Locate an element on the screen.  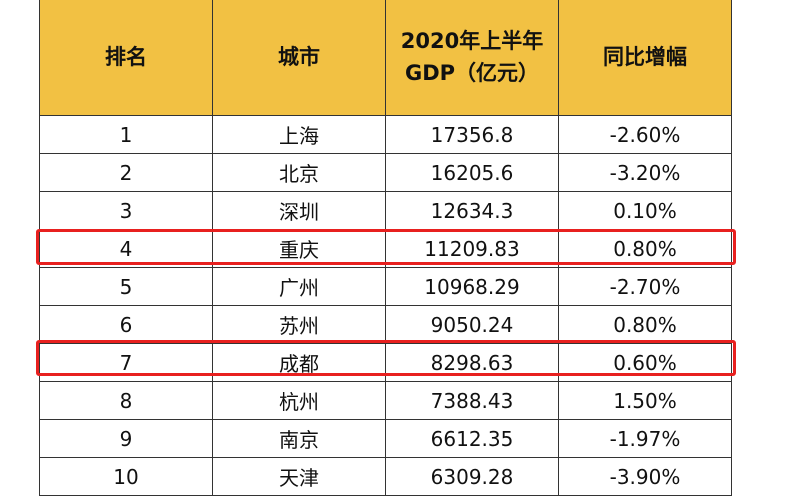
table-row: 3 深圳 12634.3 0.10% is located at coordinates (385, 210).